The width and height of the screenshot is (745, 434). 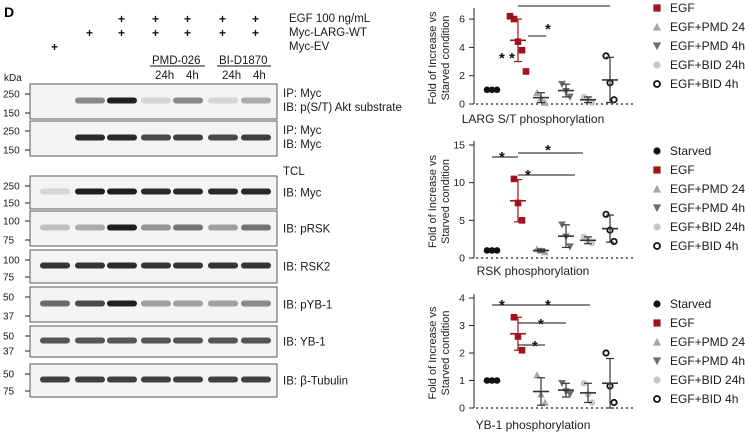 What do you see at coordinates (462, 326) in the screenshot?
I see `y-tick-label: 3` at bounding box center [462, 326].